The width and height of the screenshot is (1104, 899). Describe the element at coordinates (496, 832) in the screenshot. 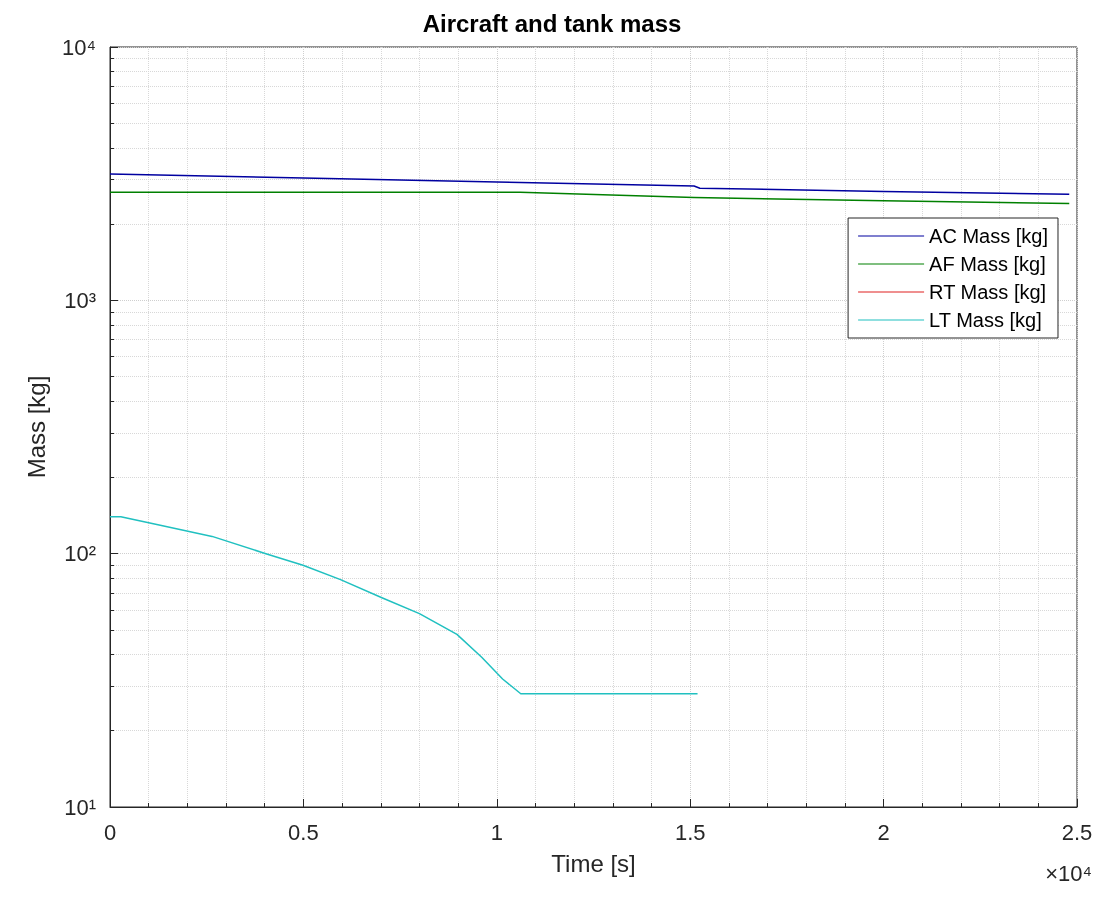

I see `x-tick-label: 1` at that location.